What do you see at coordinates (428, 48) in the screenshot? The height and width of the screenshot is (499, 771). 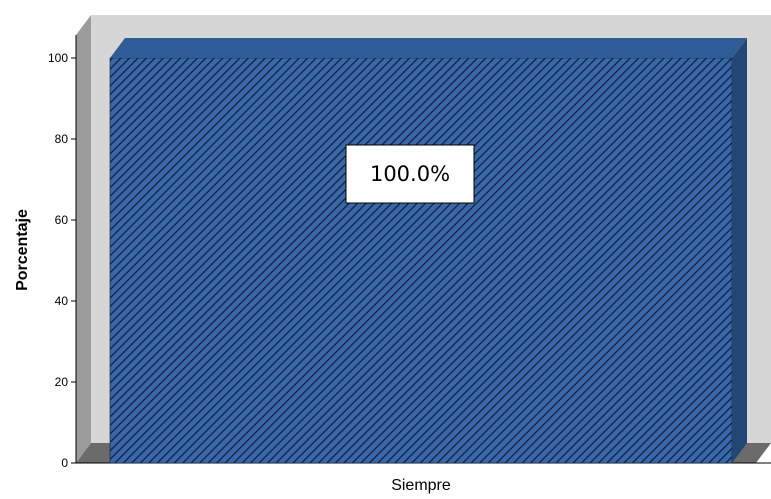 I see `bar-top` at bounding box center [428, 48].